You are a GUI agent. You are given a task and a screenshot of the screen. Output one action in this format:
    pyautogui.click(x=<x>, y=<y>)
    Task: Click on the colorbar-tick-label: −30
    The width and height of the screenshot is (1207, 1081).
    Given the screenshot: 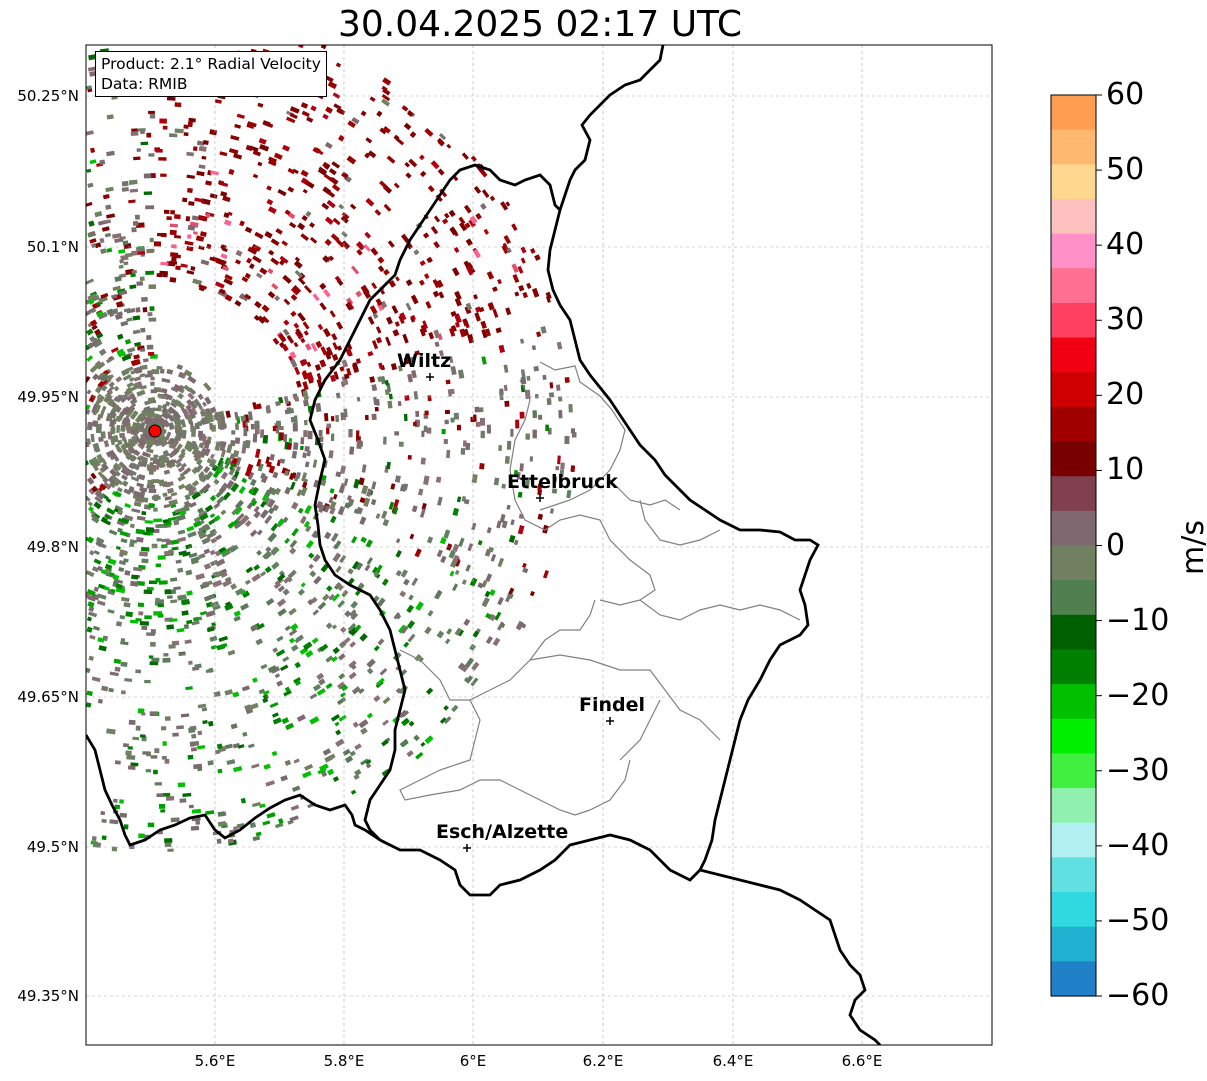 What is the action you would take?
    pyautogui.click(x=1138, y=770)
    